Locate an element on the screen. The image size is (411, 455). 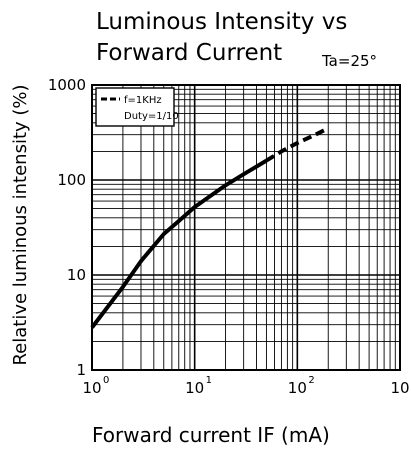
y-axis-label: Relative luminous intensity (%) is located at coordinates (20, 224).